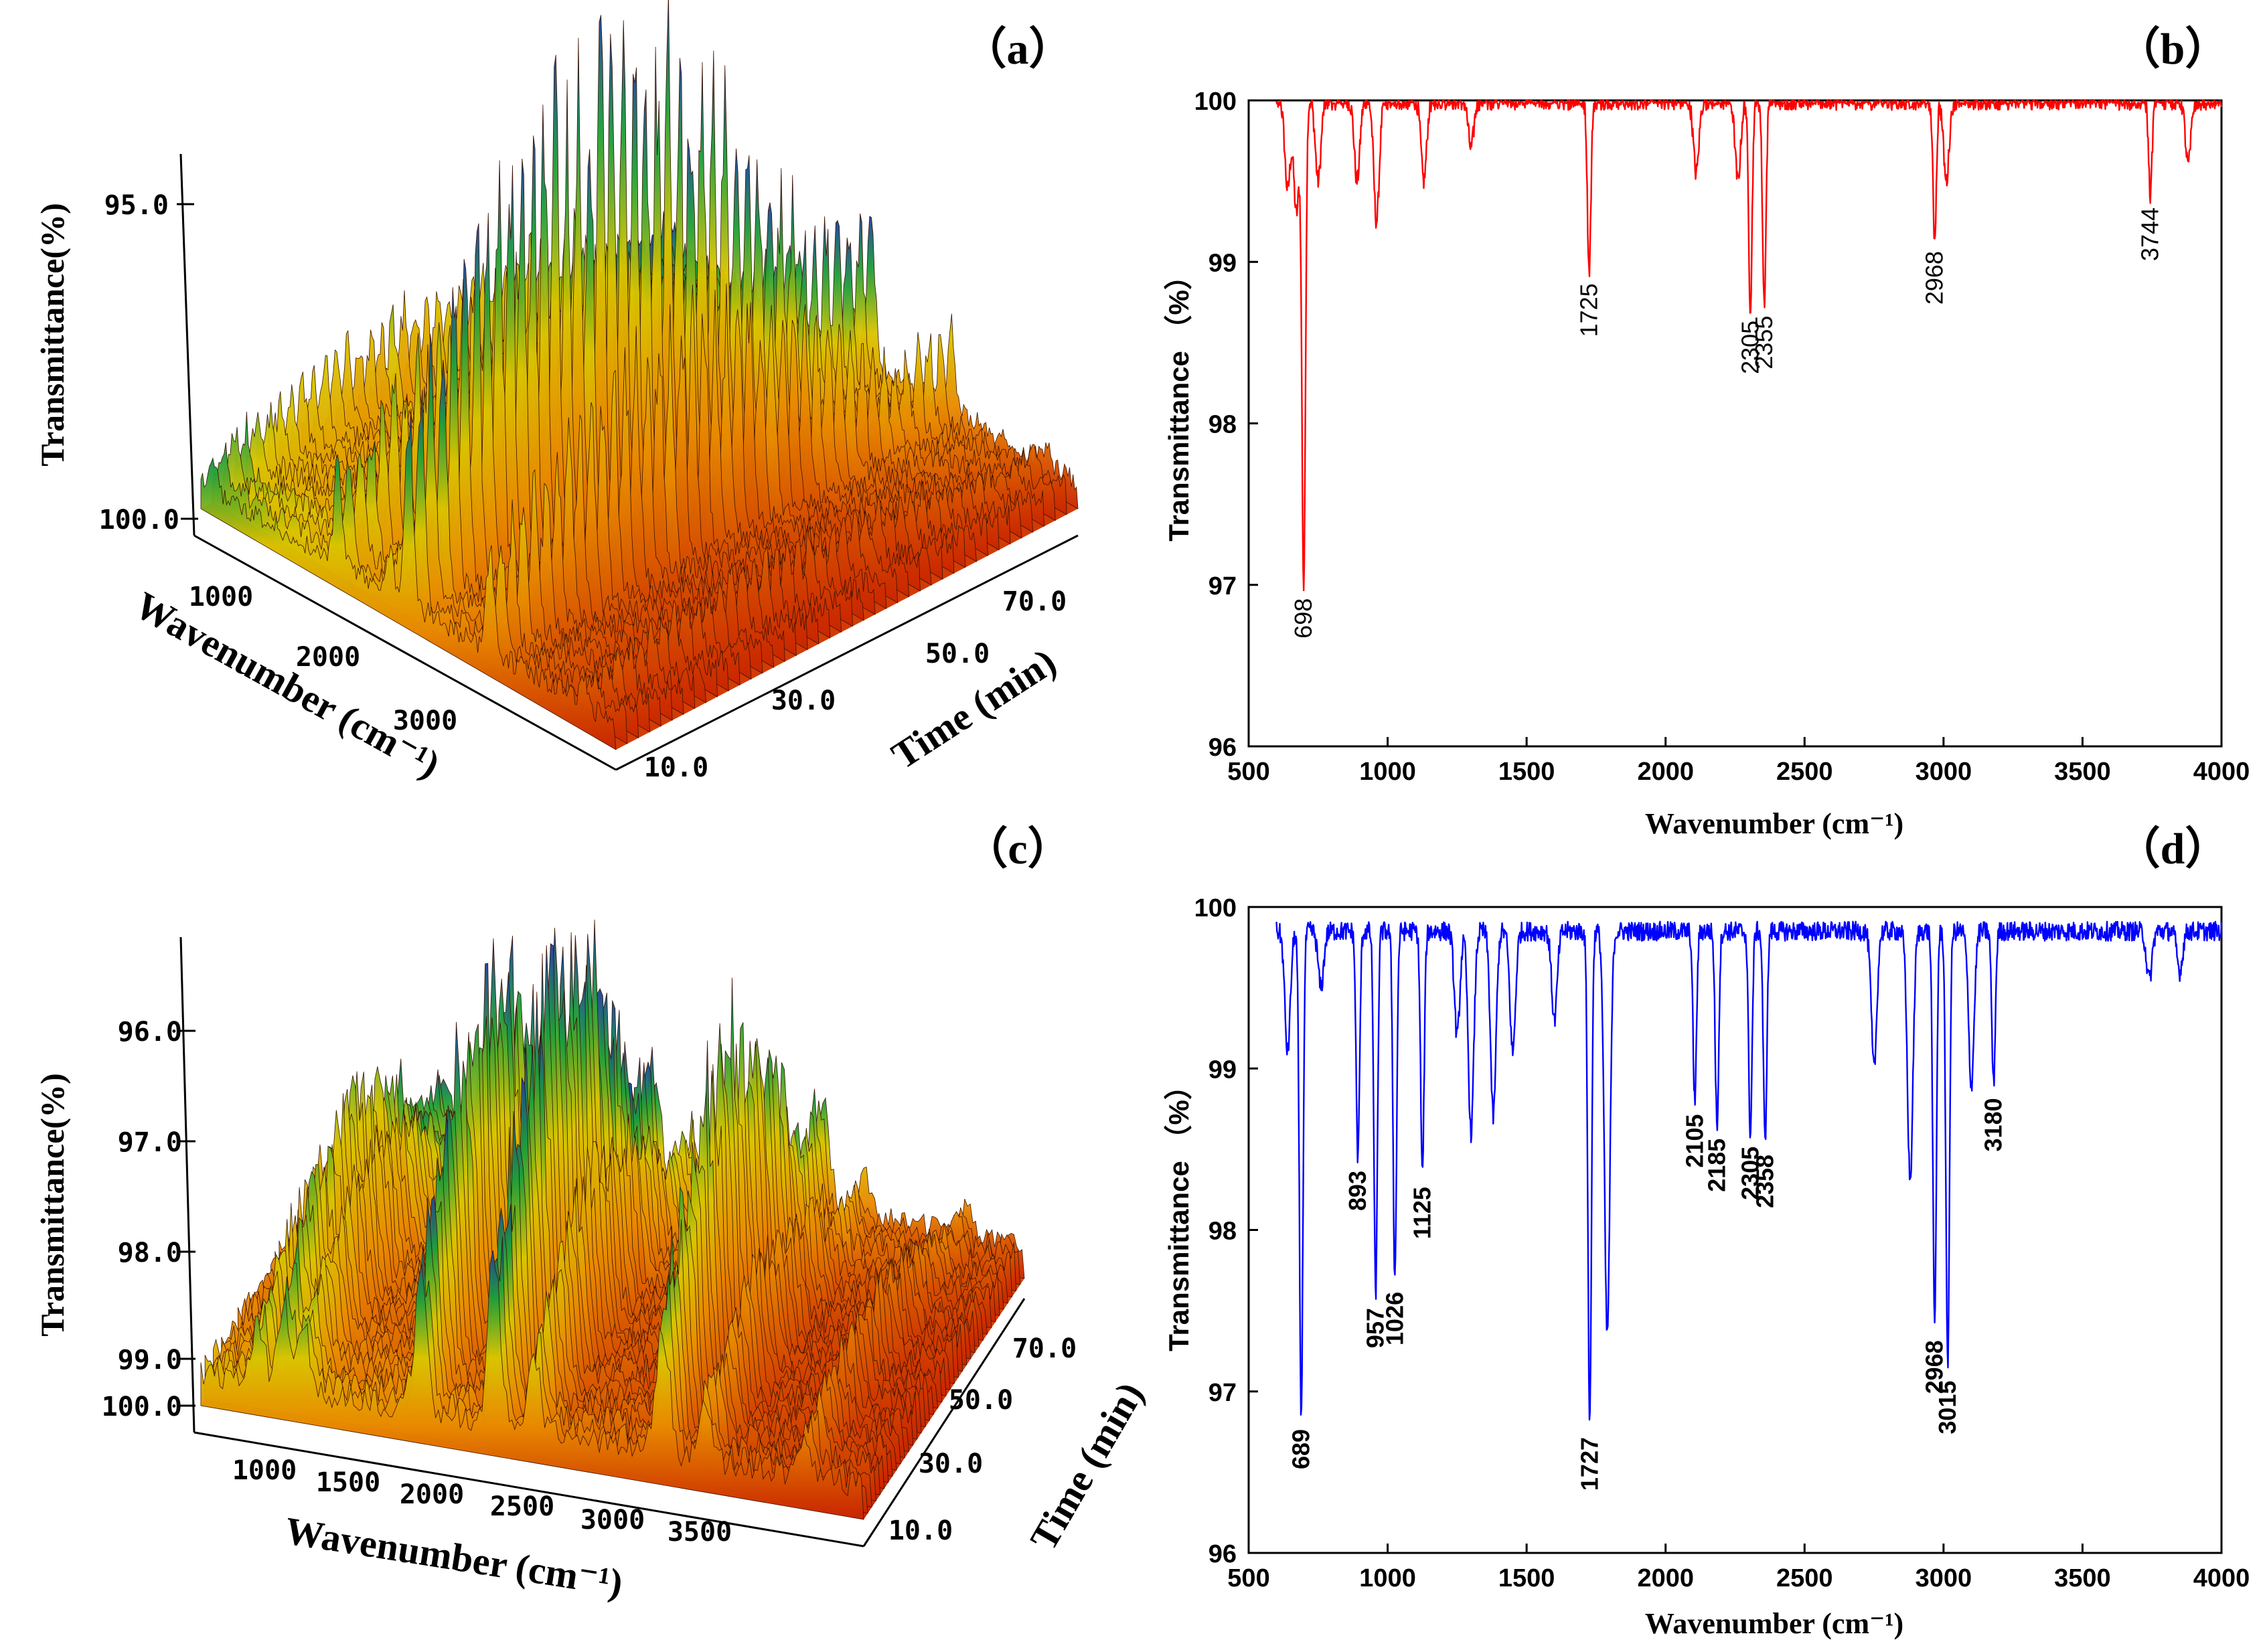  Describe the element at coordinates (1993, 1125) in the screenshot. I see `peak-label: 3180` at that location.